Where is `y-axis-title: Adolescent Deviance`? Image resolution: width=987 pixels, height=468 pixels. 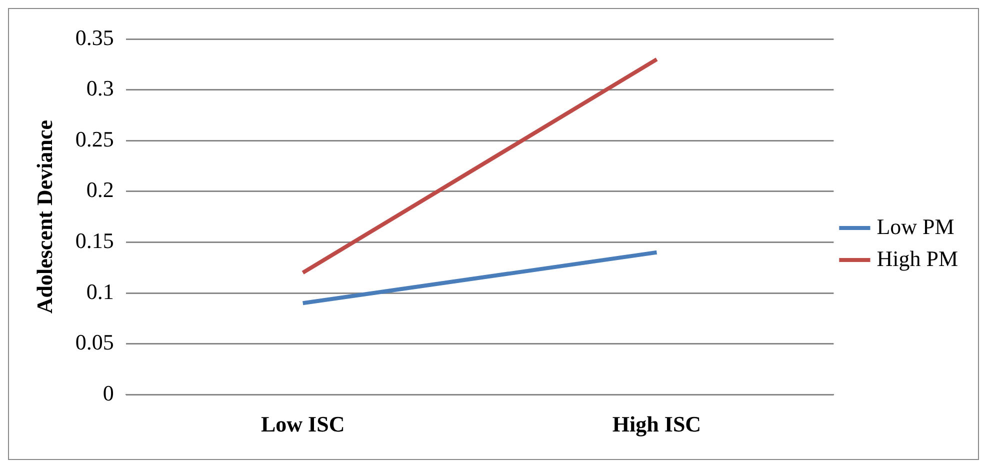
y-axis-title: Adolescent Deviance is located at coordinates (44, 217).